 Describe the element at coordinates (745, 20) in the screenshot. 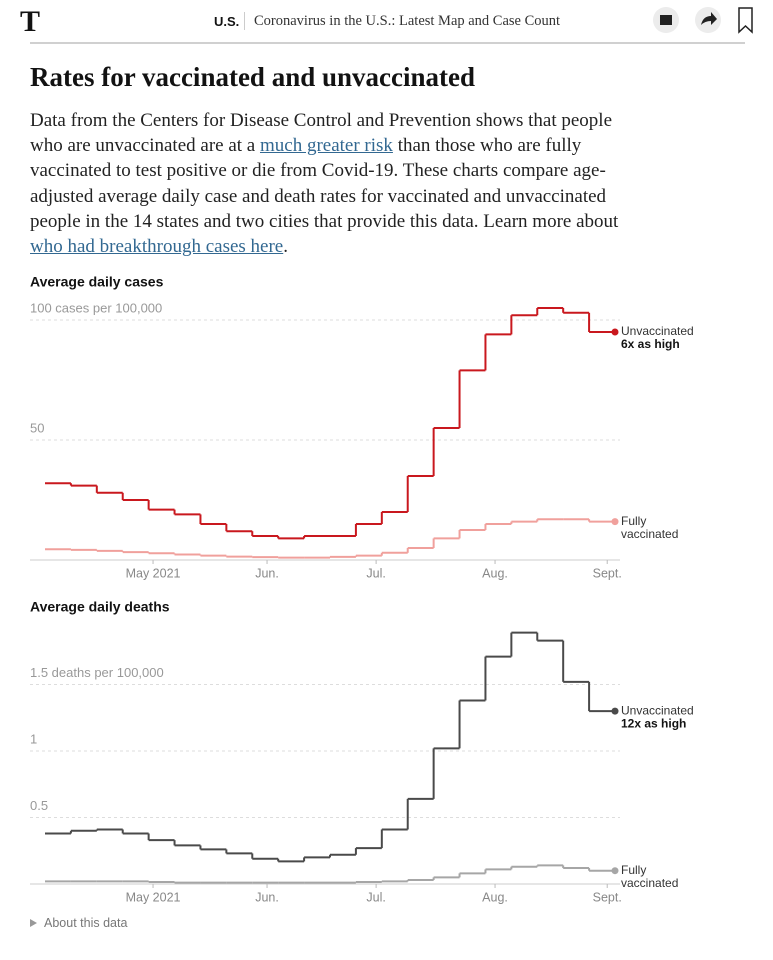

I see `bookmark-icon` at that location.